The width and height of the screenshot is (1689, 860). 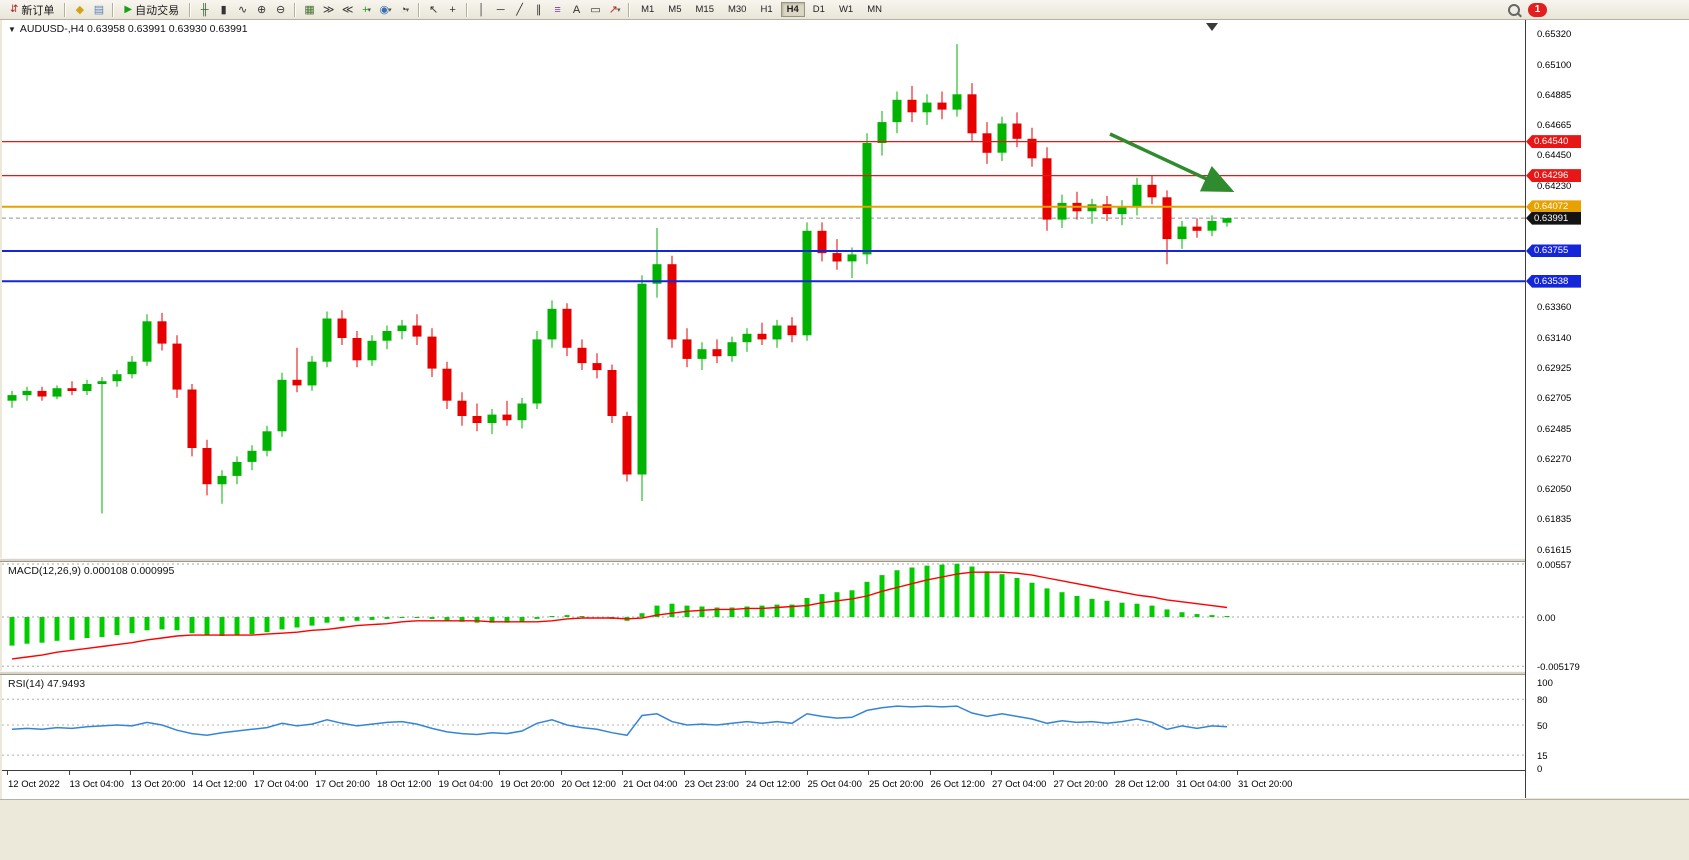 I want to click on period-selector-icon-dropdown: ▾, so click(x=407, y=10).